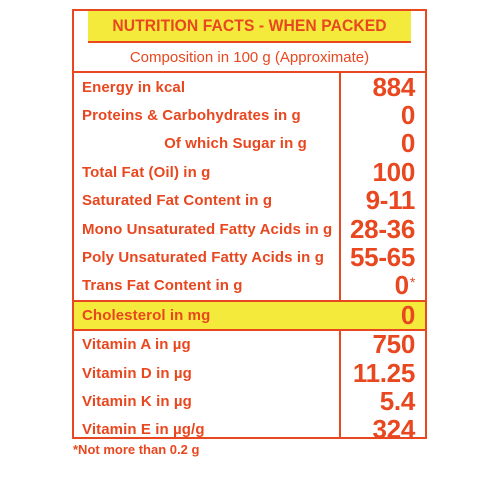 The image size is (500, 500). What do you see at coordinates (412, 281) in the screenshot?
I see `footnote-mark: *` at bounding box center [412, 281].